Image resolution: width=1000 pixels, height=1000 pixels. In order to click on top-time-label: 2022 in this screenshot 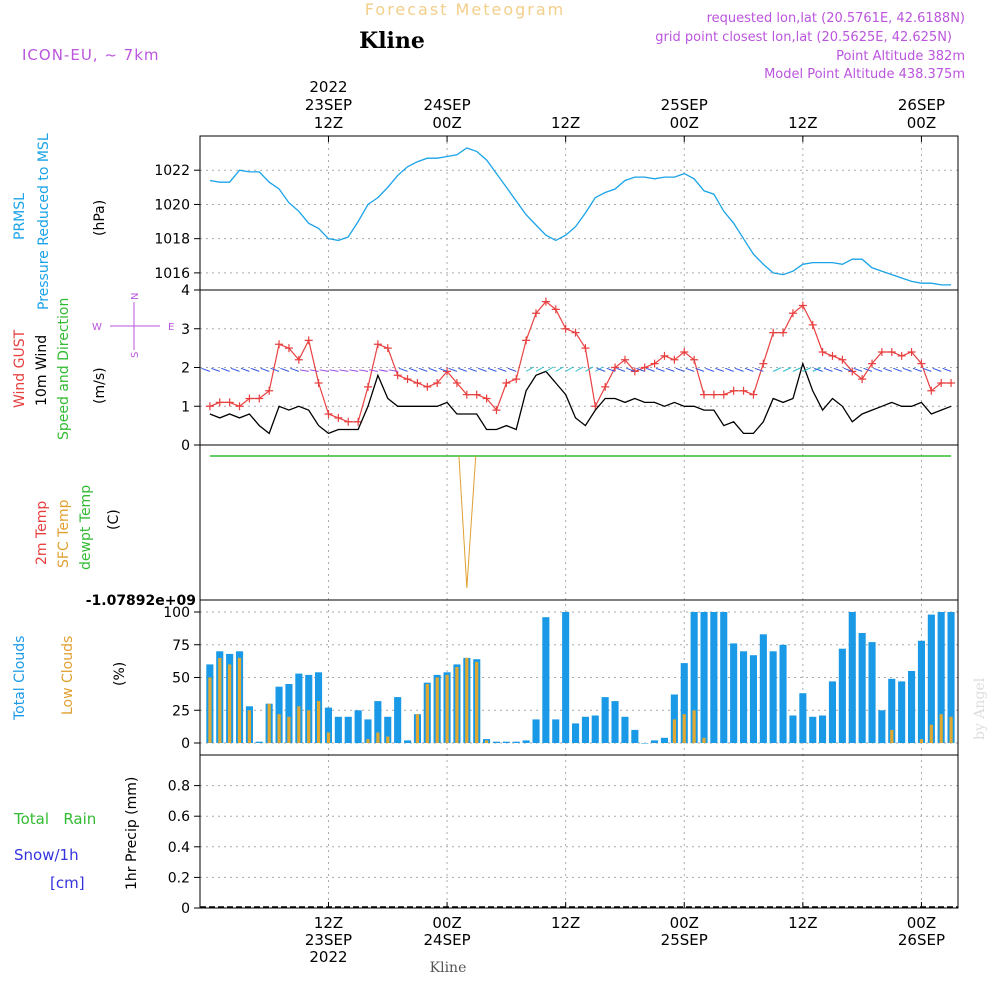, I will do `click(328, 87)`.